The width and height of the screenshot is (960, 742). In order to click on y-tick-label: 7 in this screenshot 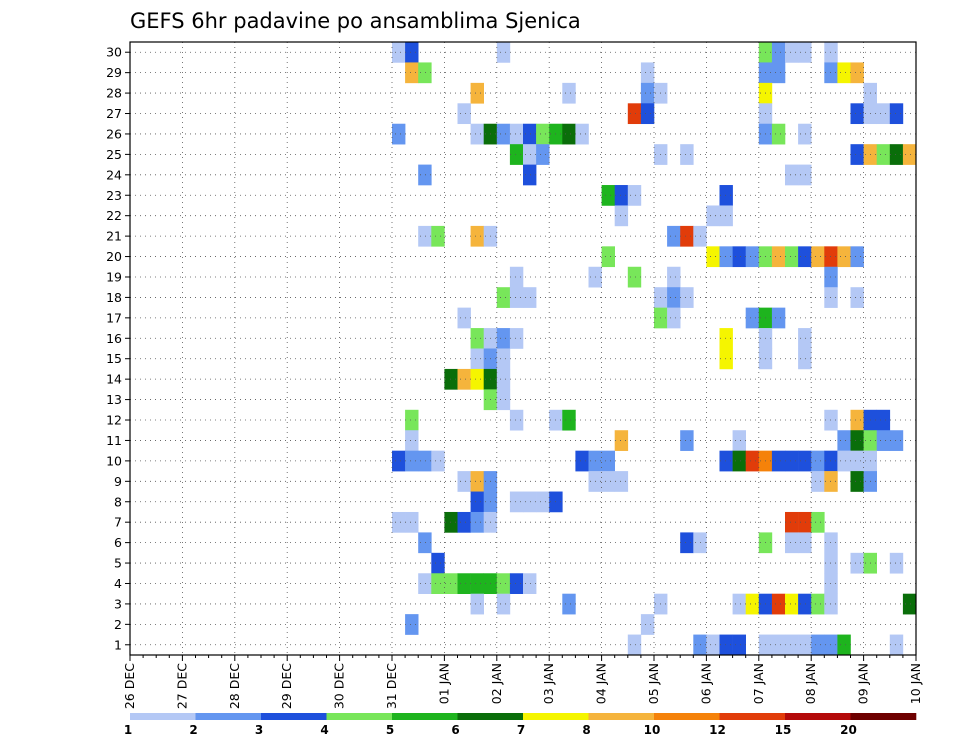, I will do `click(118, 522)`.